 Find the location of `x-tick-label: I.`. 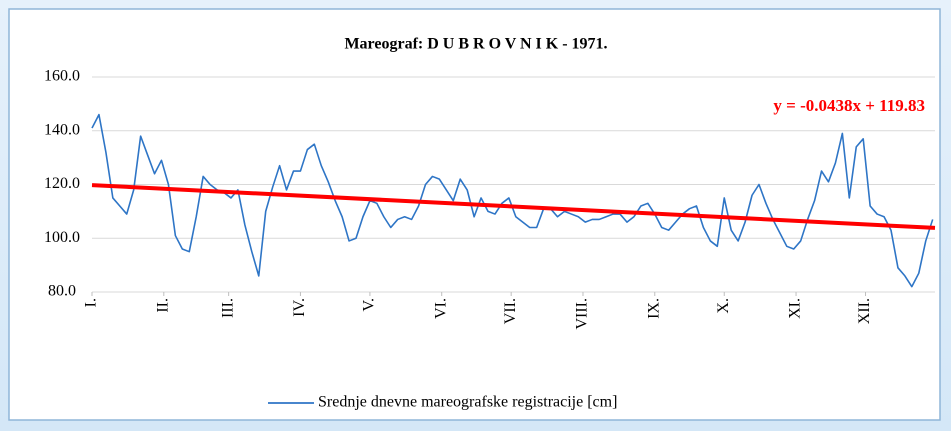

x-tick-label: I. is located at coordinates (91, 302).